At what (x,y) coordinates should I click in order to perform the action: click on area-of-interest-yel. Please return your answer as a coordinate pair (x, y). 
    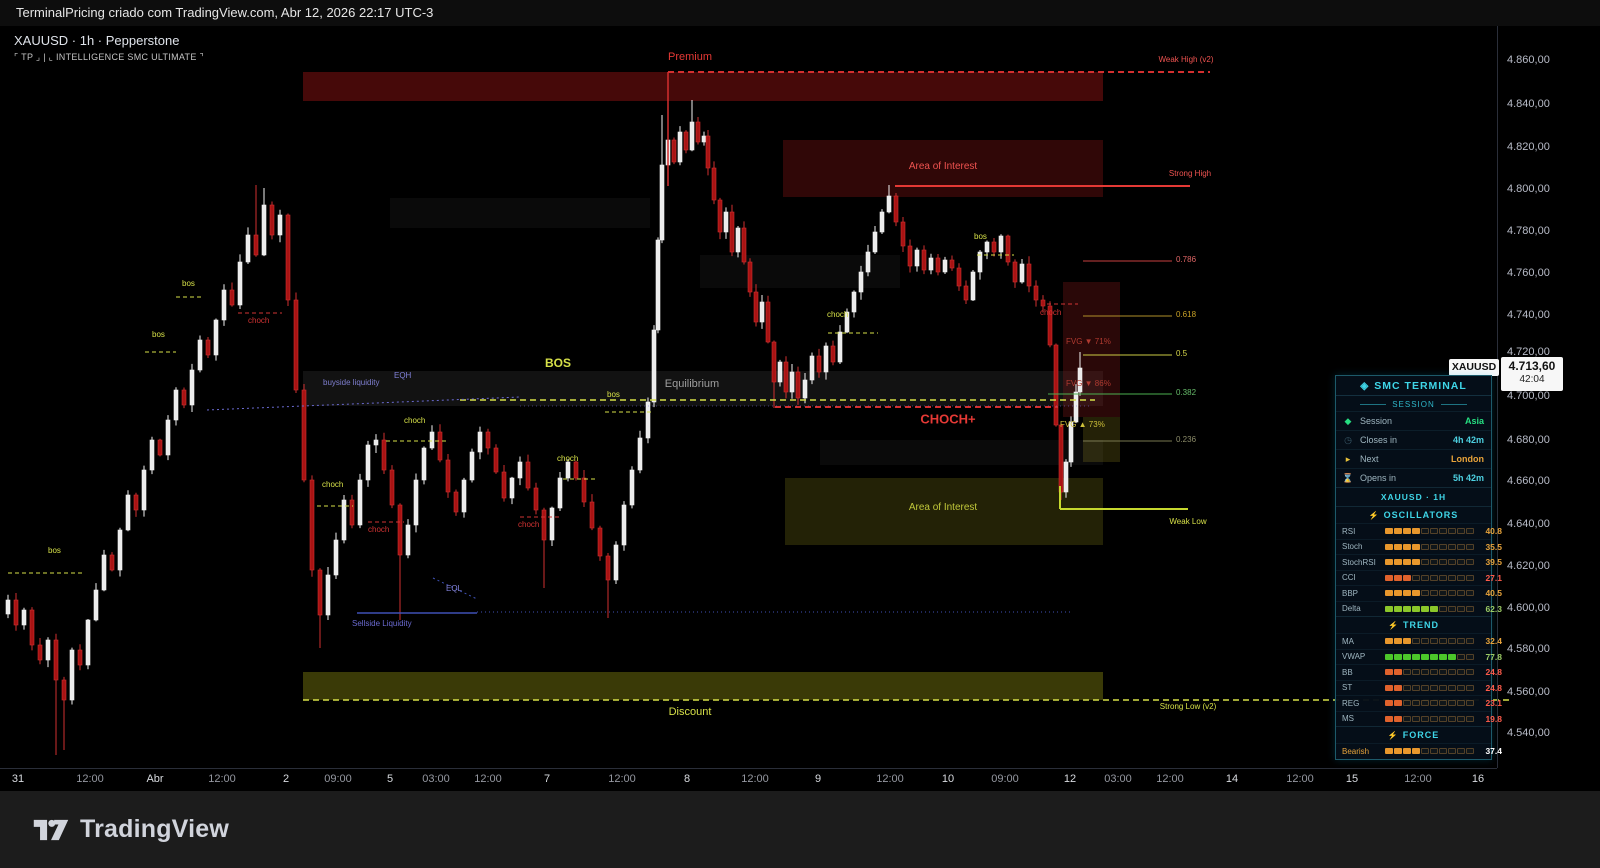
    Looking at the image, I should click on (944, 511).